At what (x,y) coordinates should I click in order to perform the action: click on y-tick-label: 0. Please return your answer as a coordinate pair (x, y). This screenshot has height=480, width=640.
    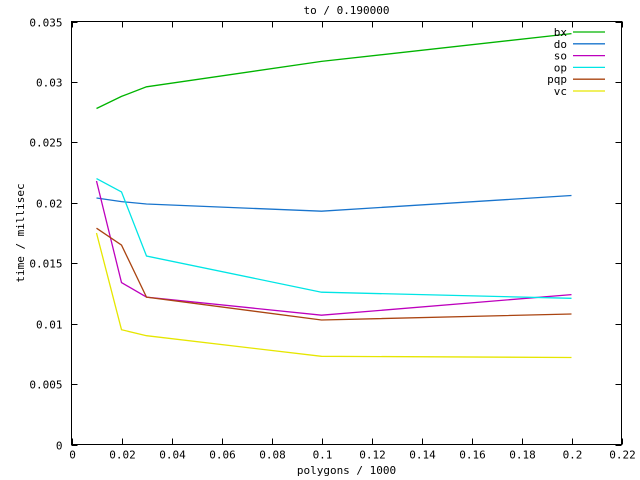
    Looking at the image, I should click on (59, 446).